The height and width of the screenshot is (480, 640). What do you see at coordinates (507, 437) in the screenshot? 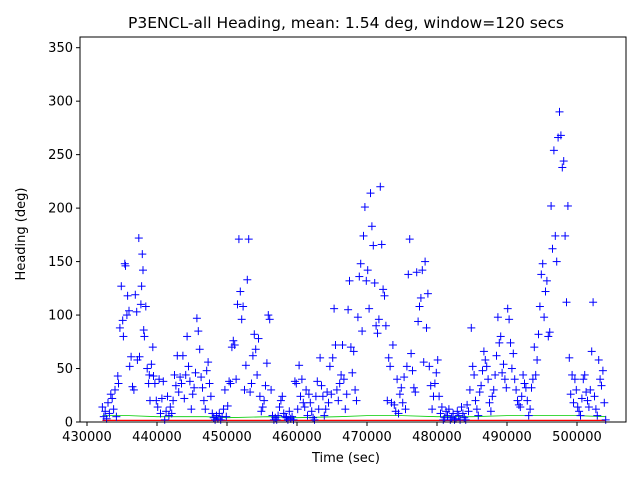
I see `x-tick-label: 490000` at bounding box center [507, 437].